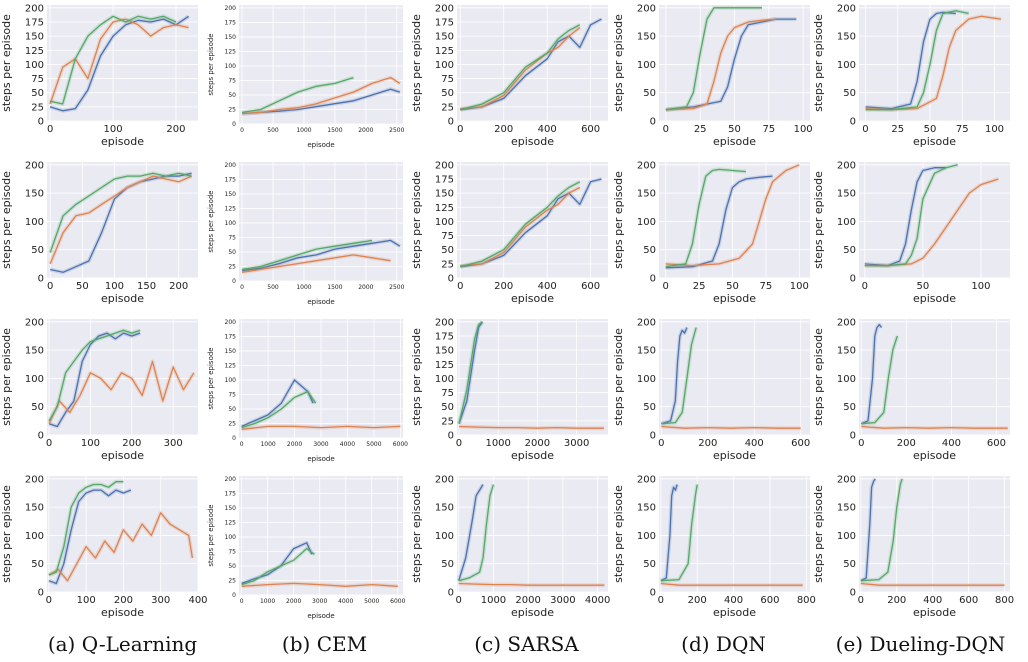 This screenshot has height=662, width=1028. I want to click on x-tick-label: 500, so click(273, 287).